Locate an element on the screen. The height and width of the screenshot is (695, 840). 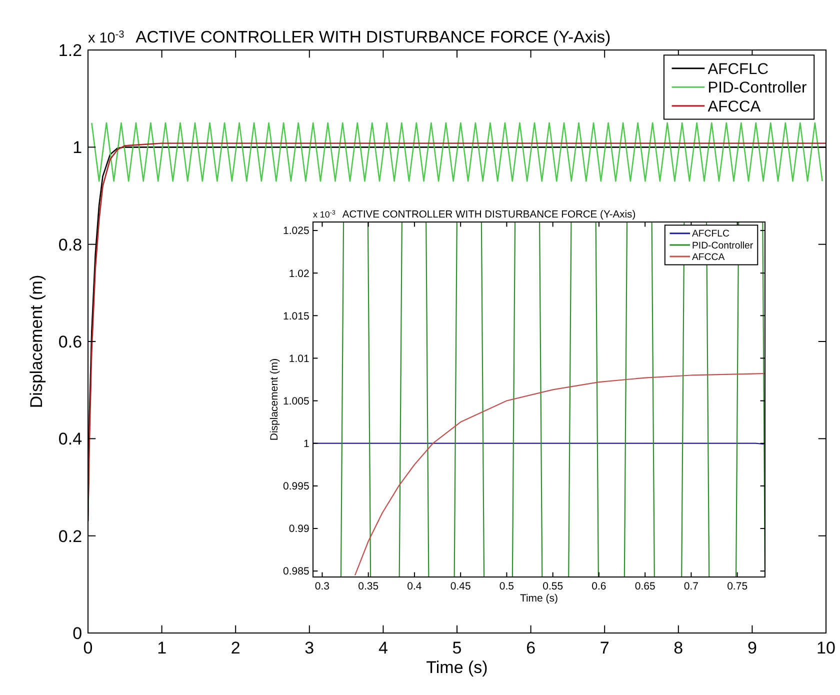
x-tick-label: 7 is located at coordinates (605, 648).